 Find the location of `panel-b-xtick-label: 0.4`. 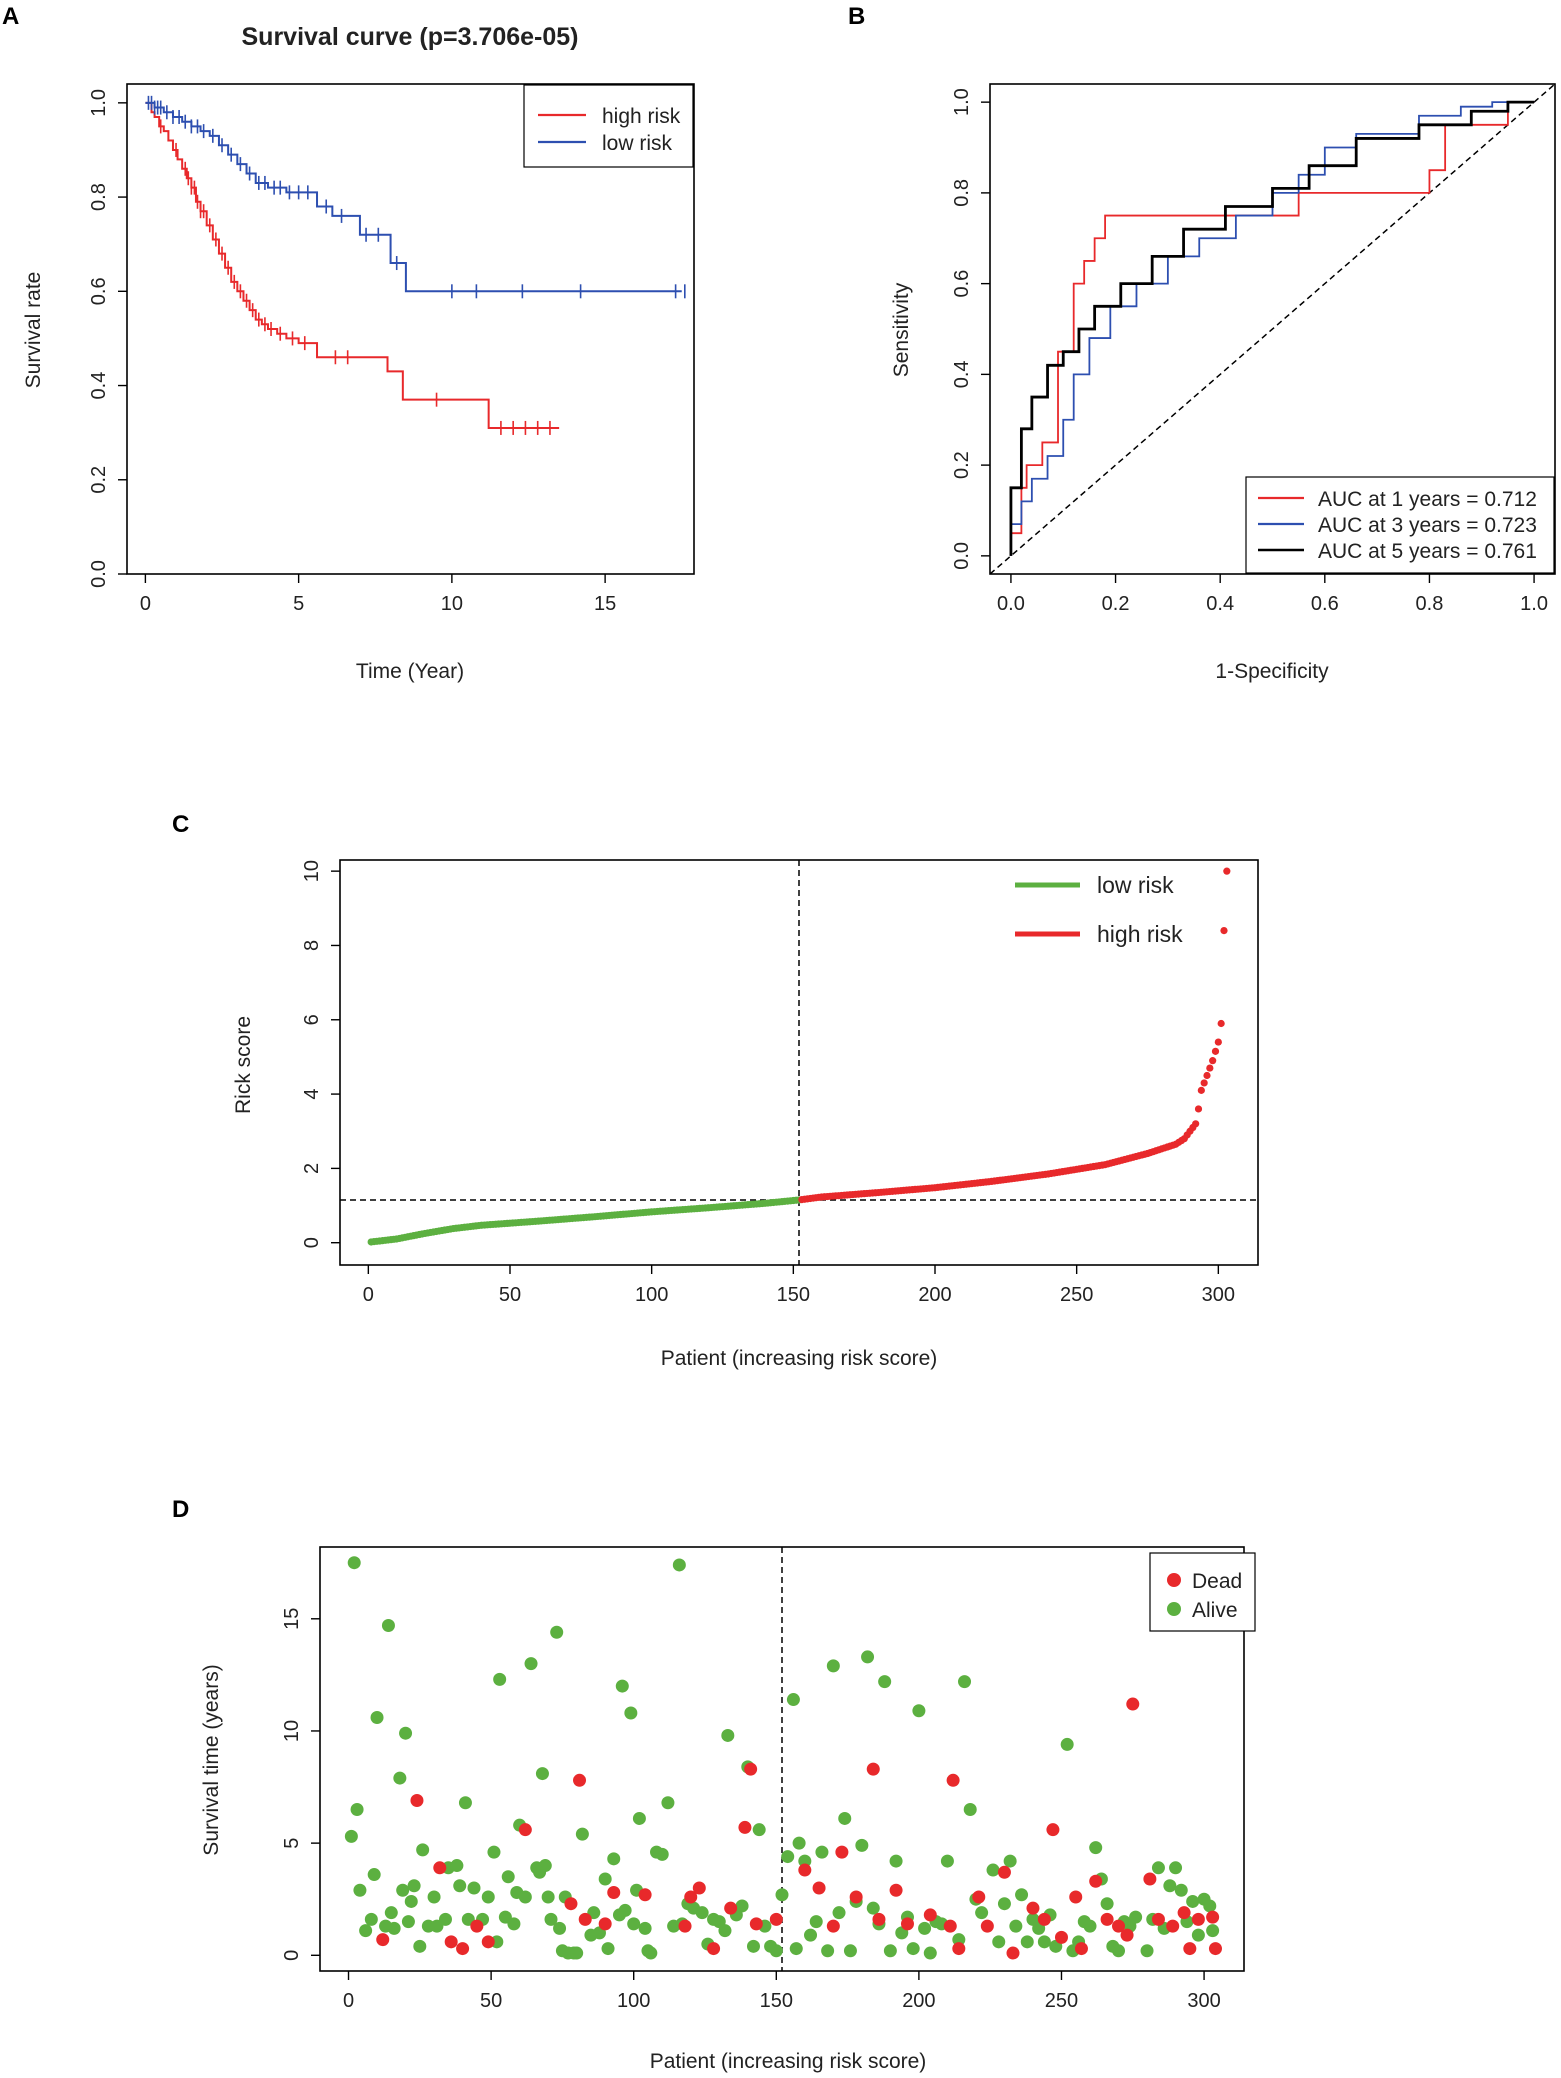

panel-b-xtick-label: 0.4 is located at coordinates (1220, 604).